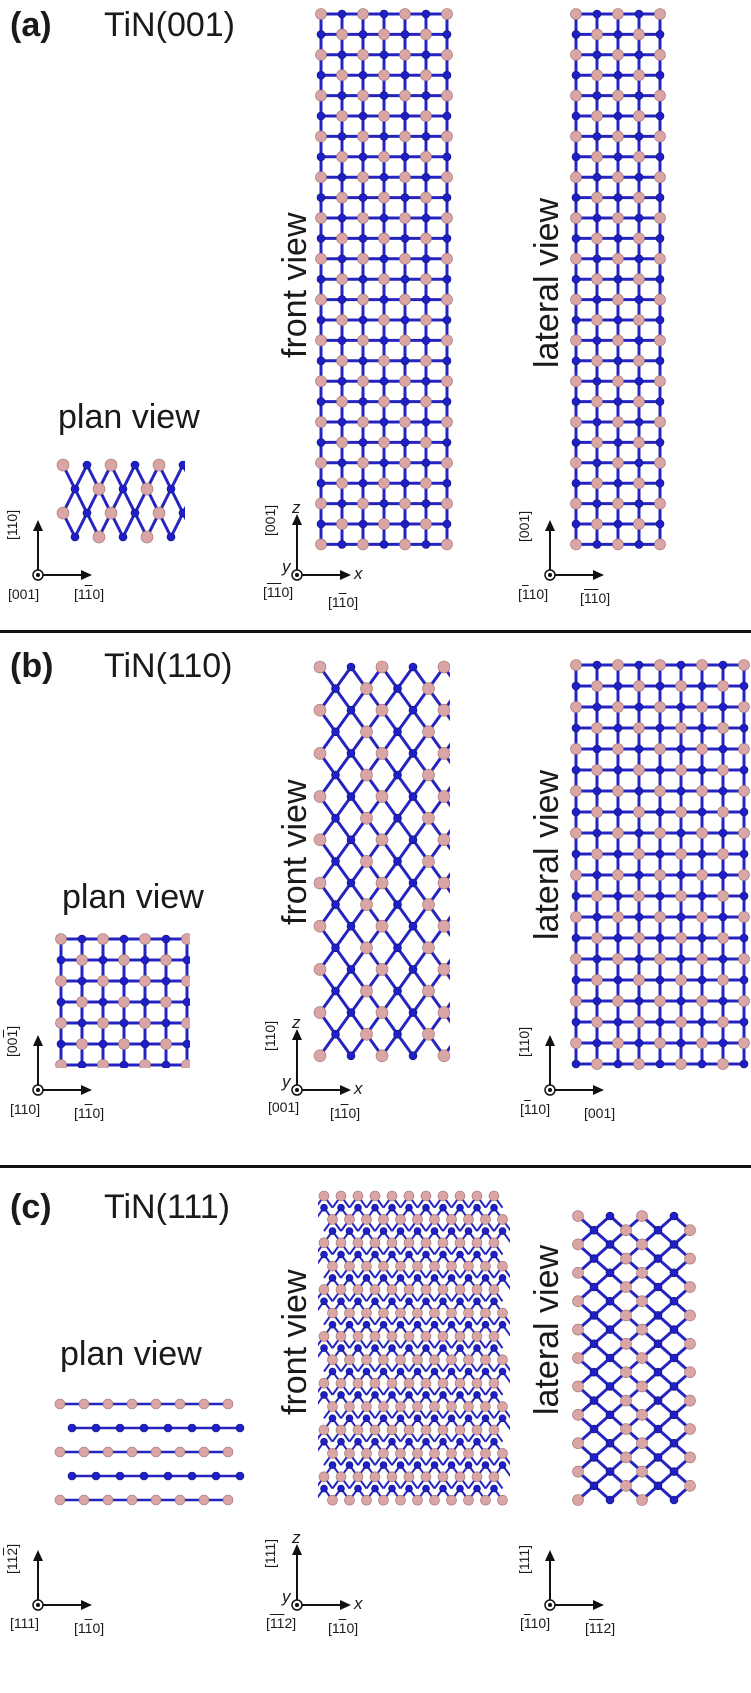 This screenshot has height=1693, width=751. I want to click on lateral-axis-origin: [110], so click(533, 594).